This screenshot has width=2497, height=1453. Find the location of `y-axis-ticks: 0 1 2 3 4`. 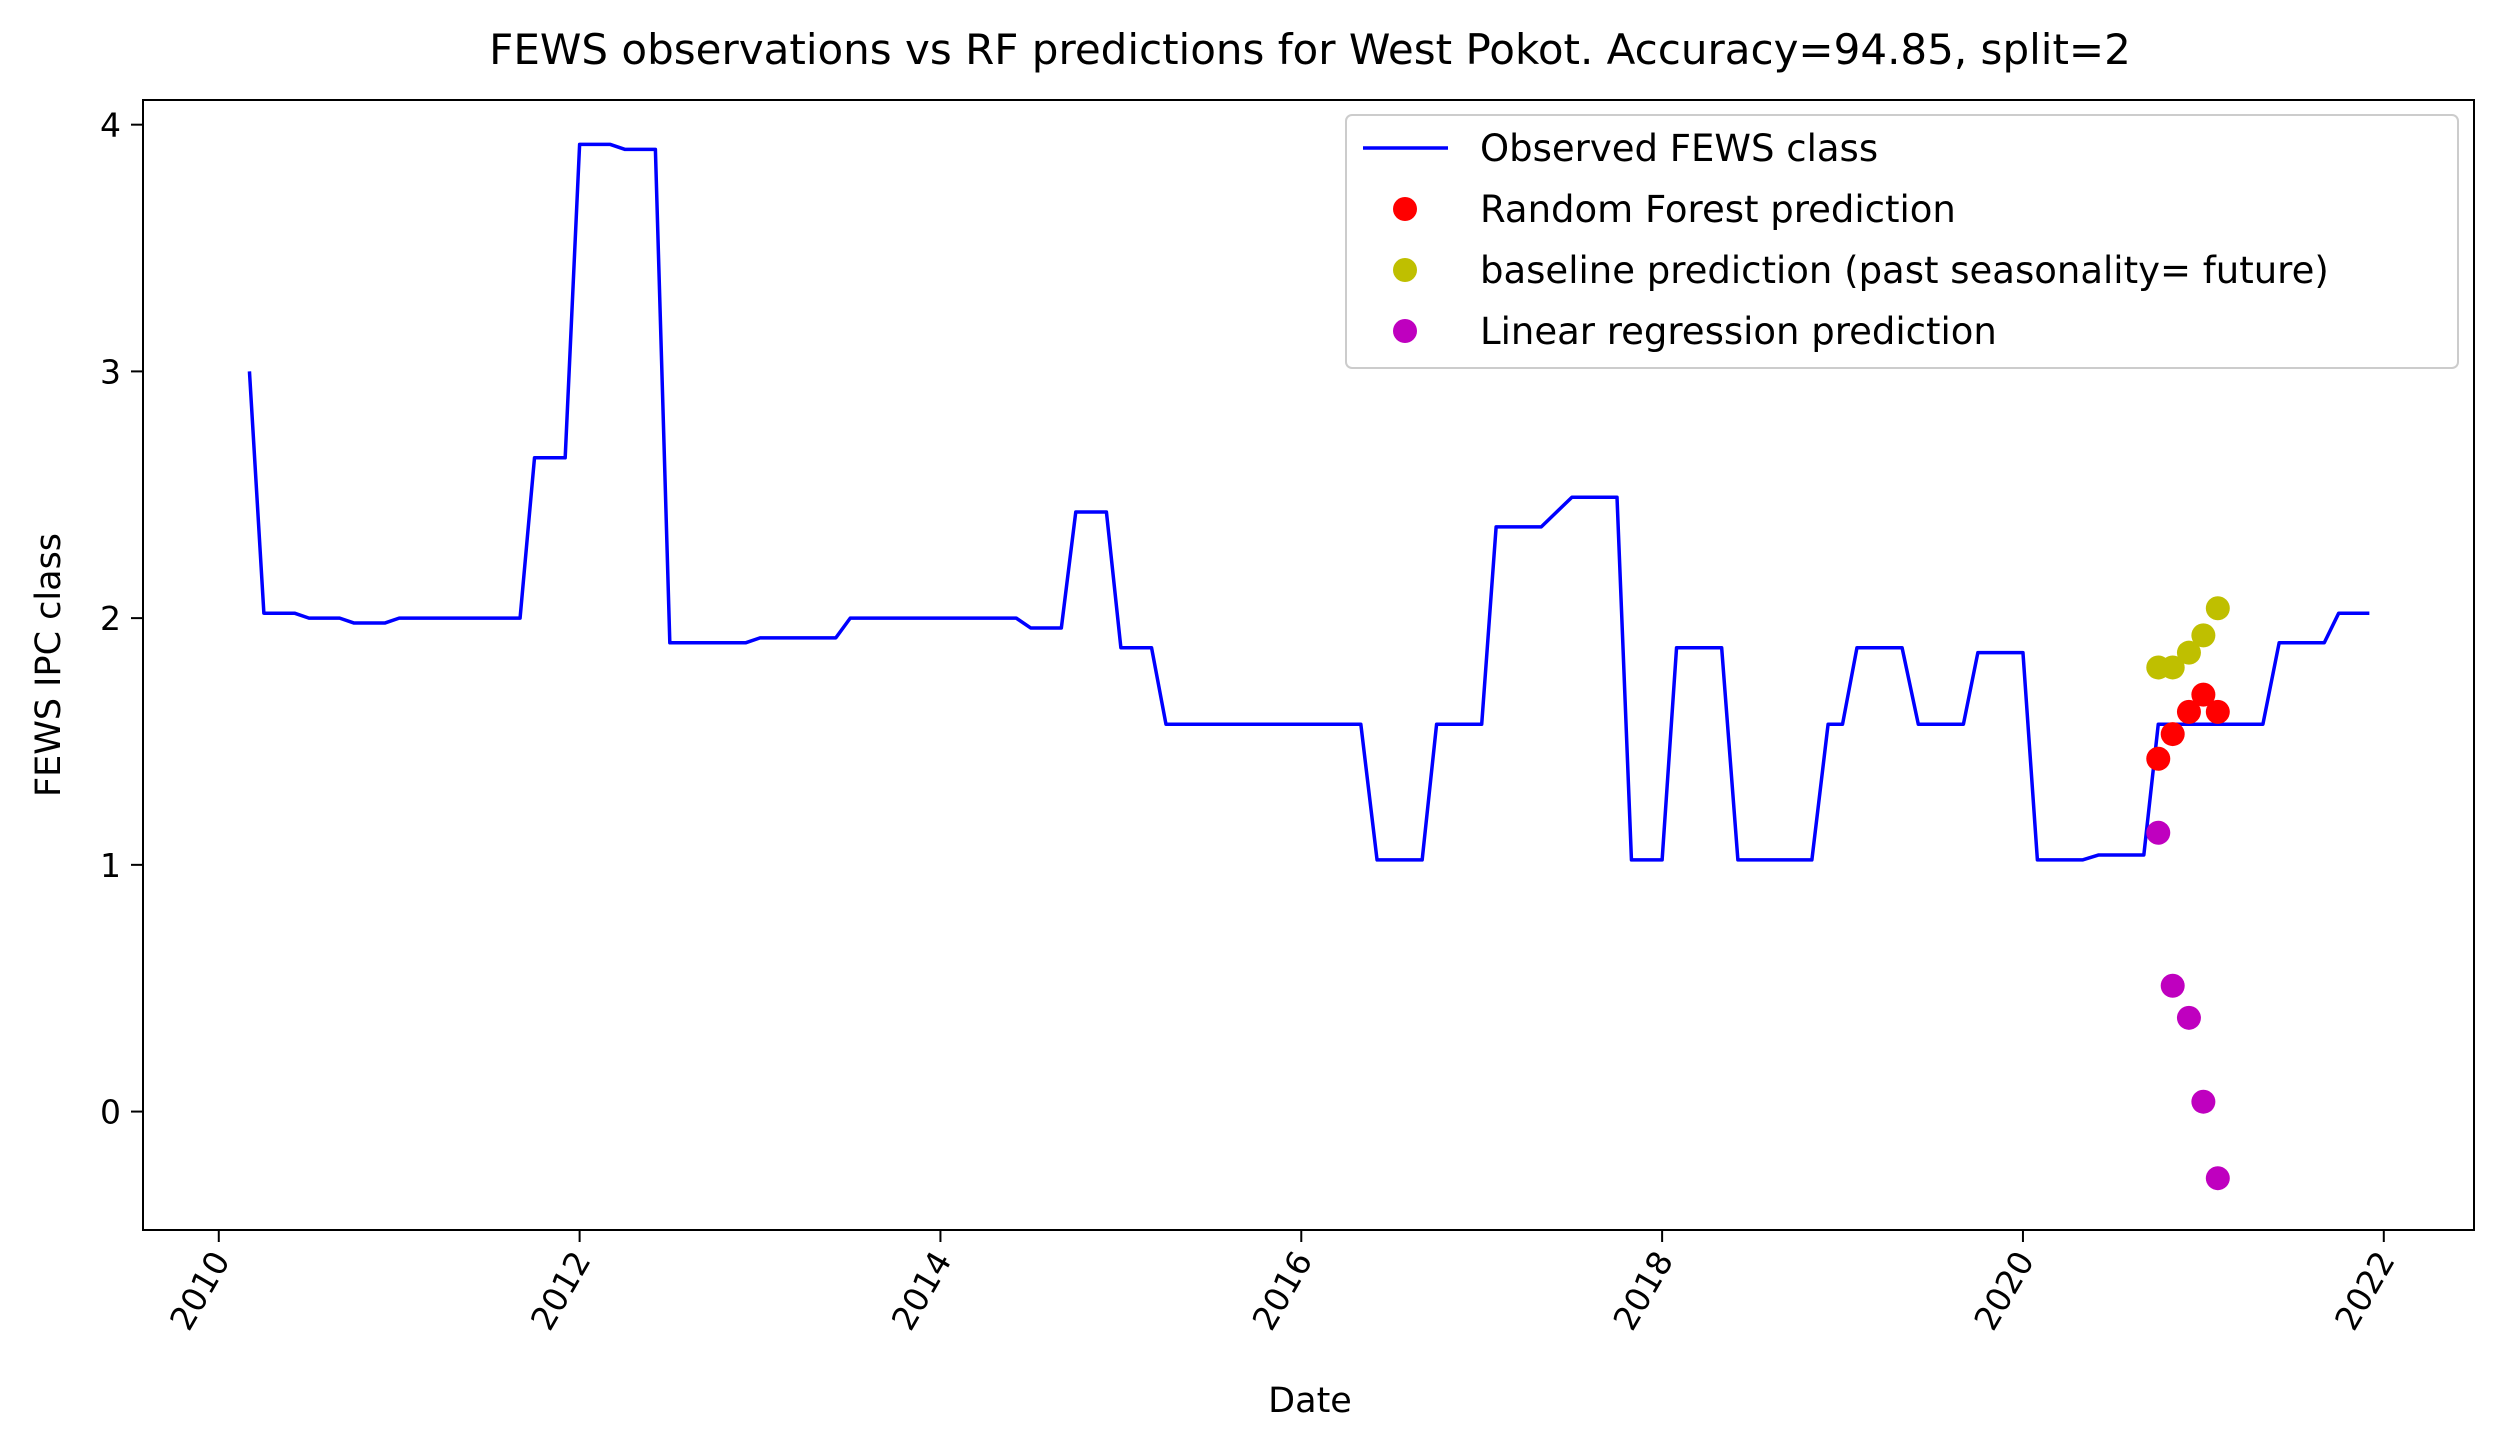

y-axis-ticks: 0 1 2 3 4 is located at coordinates (121, 619).